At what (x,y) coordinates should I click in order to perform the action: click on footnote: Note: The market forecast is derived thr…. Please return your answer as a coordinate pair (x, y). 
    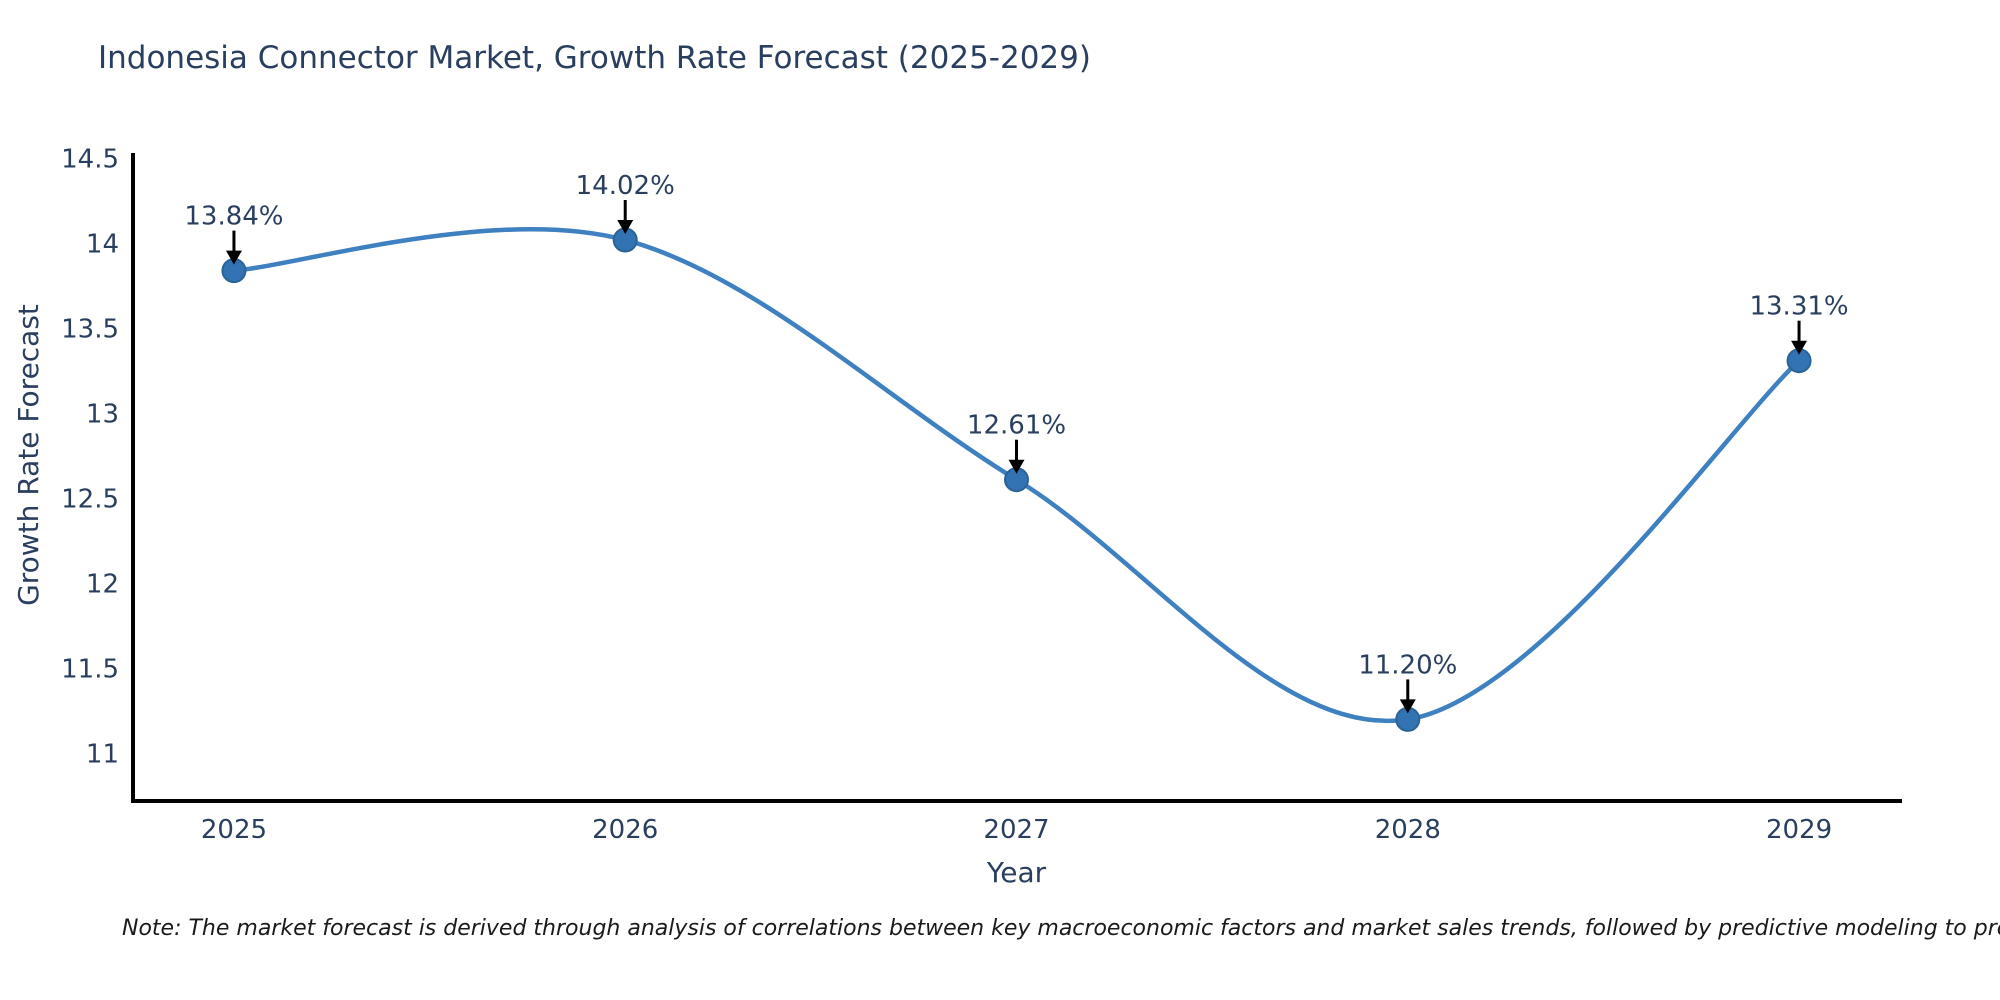
    Looking at the image, I should click on (1061, 928).